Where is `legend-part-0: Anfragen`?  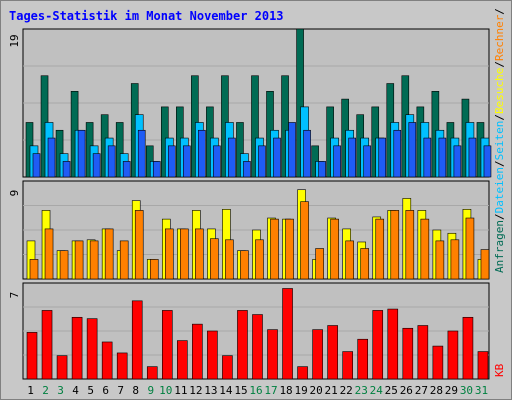 legend-part-0: Anfragen is located at coordinates (499, 246).